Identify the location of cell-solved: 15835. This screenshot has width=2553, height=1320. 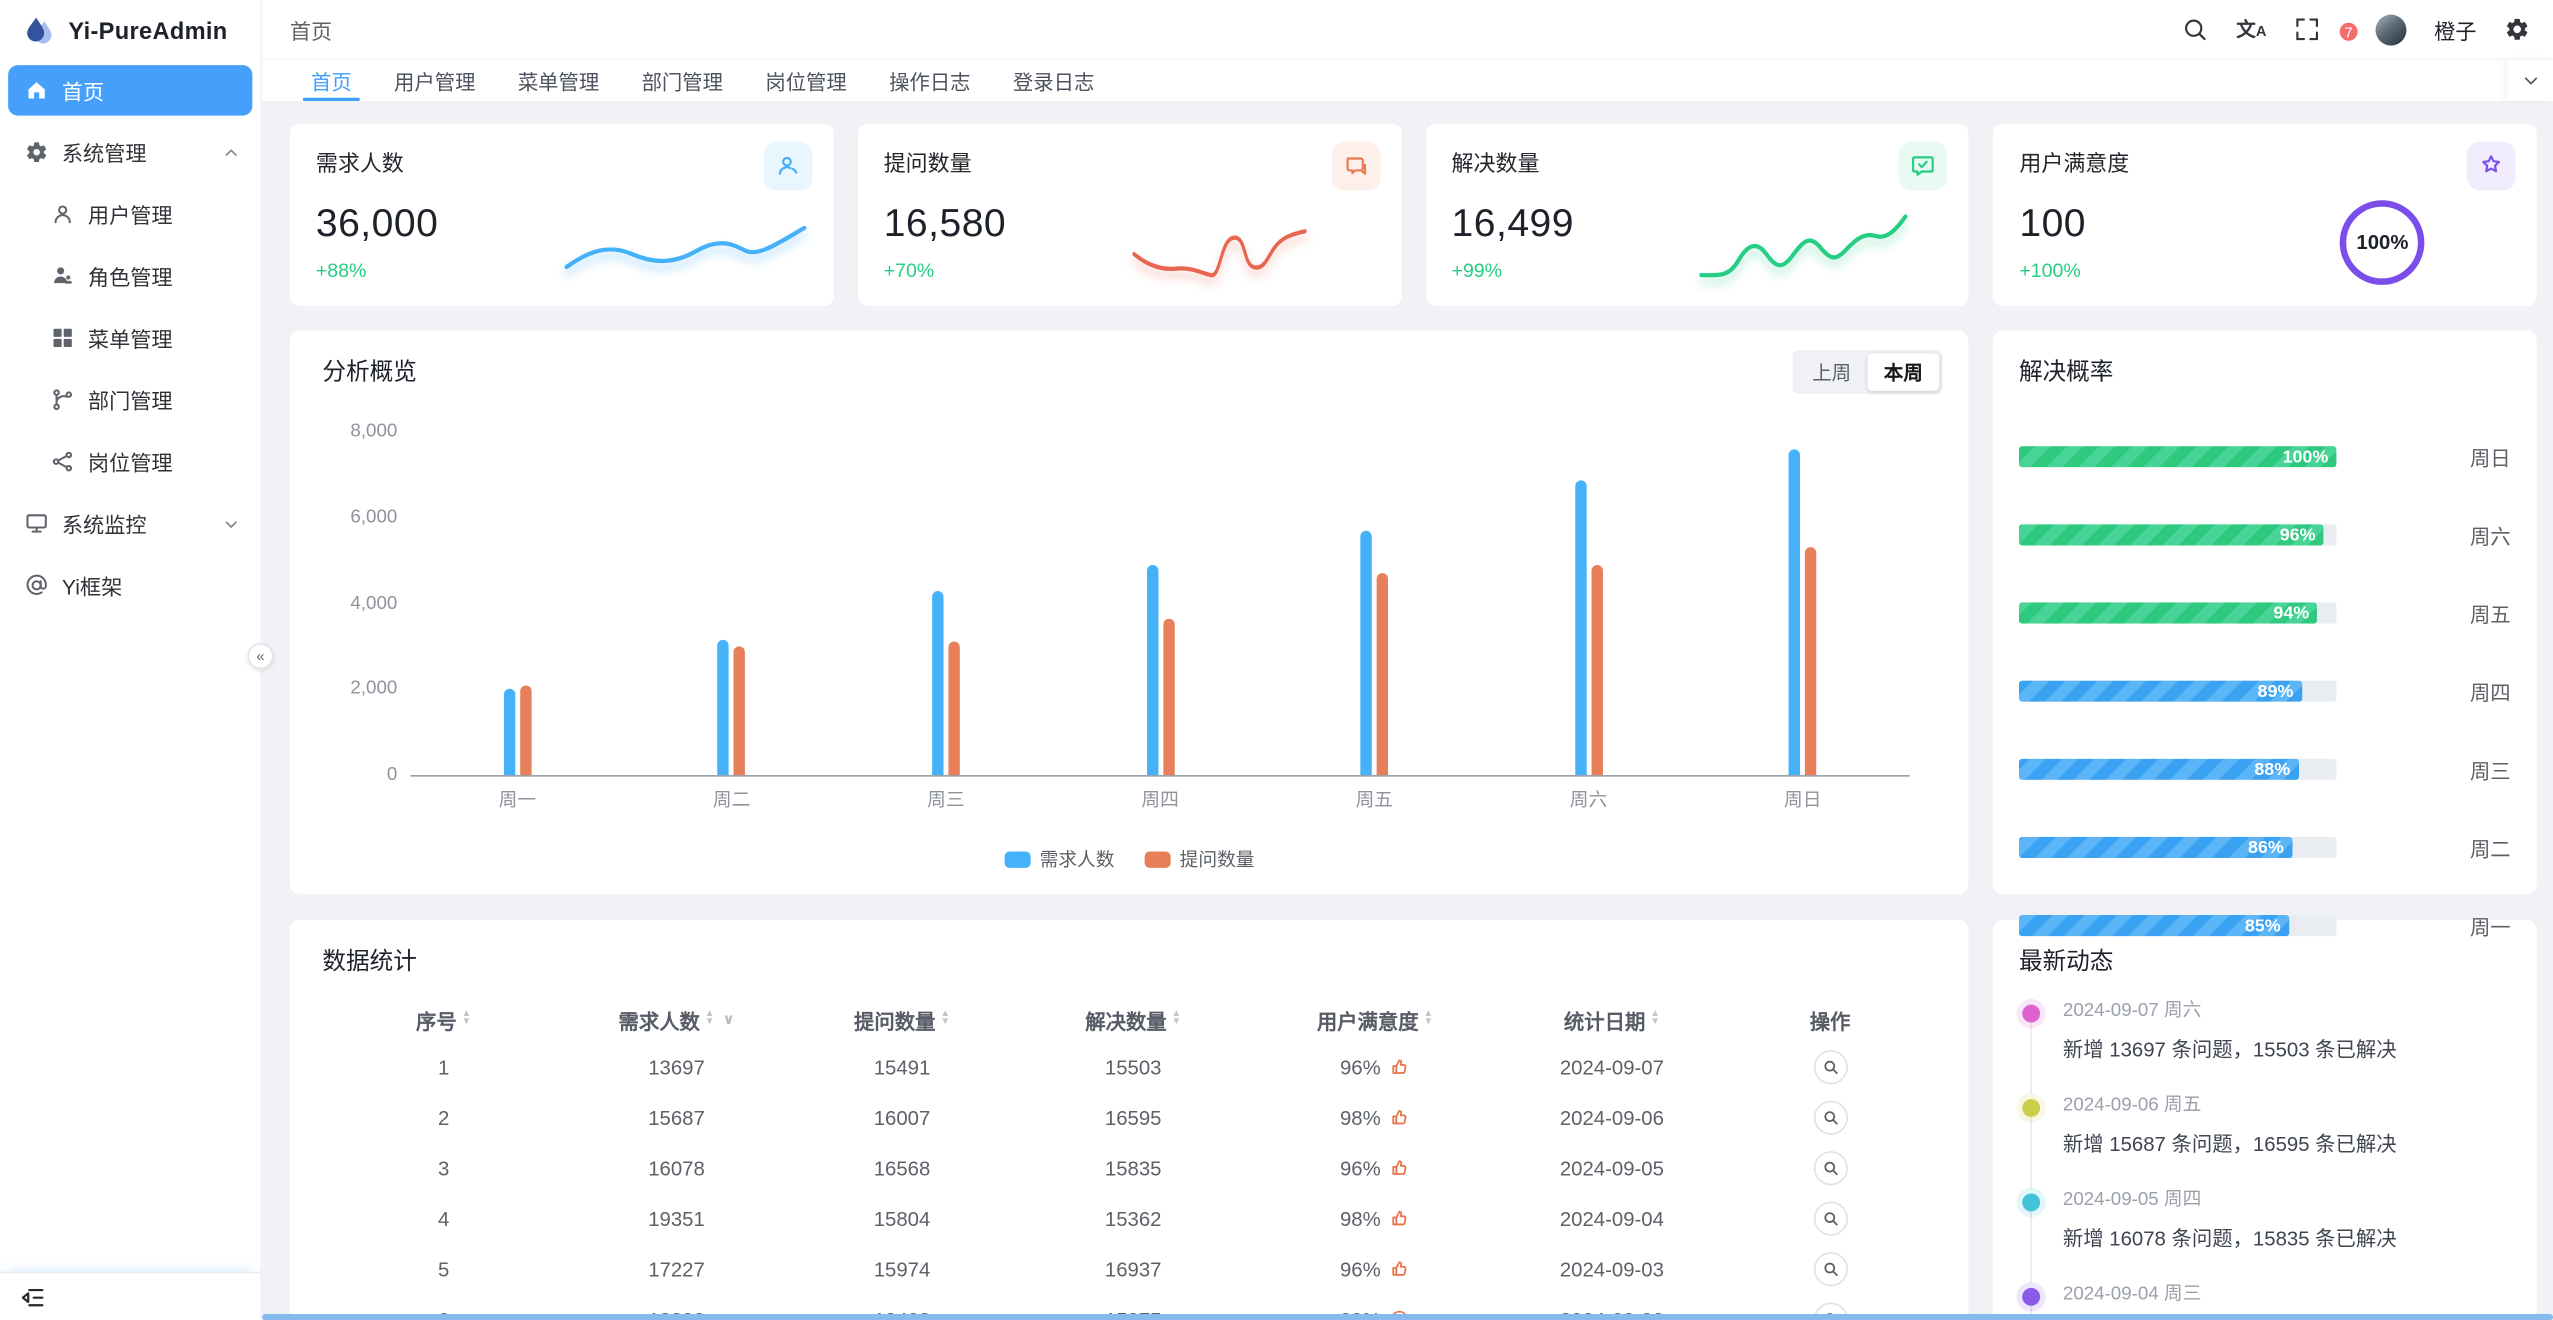
(1133, 1168).